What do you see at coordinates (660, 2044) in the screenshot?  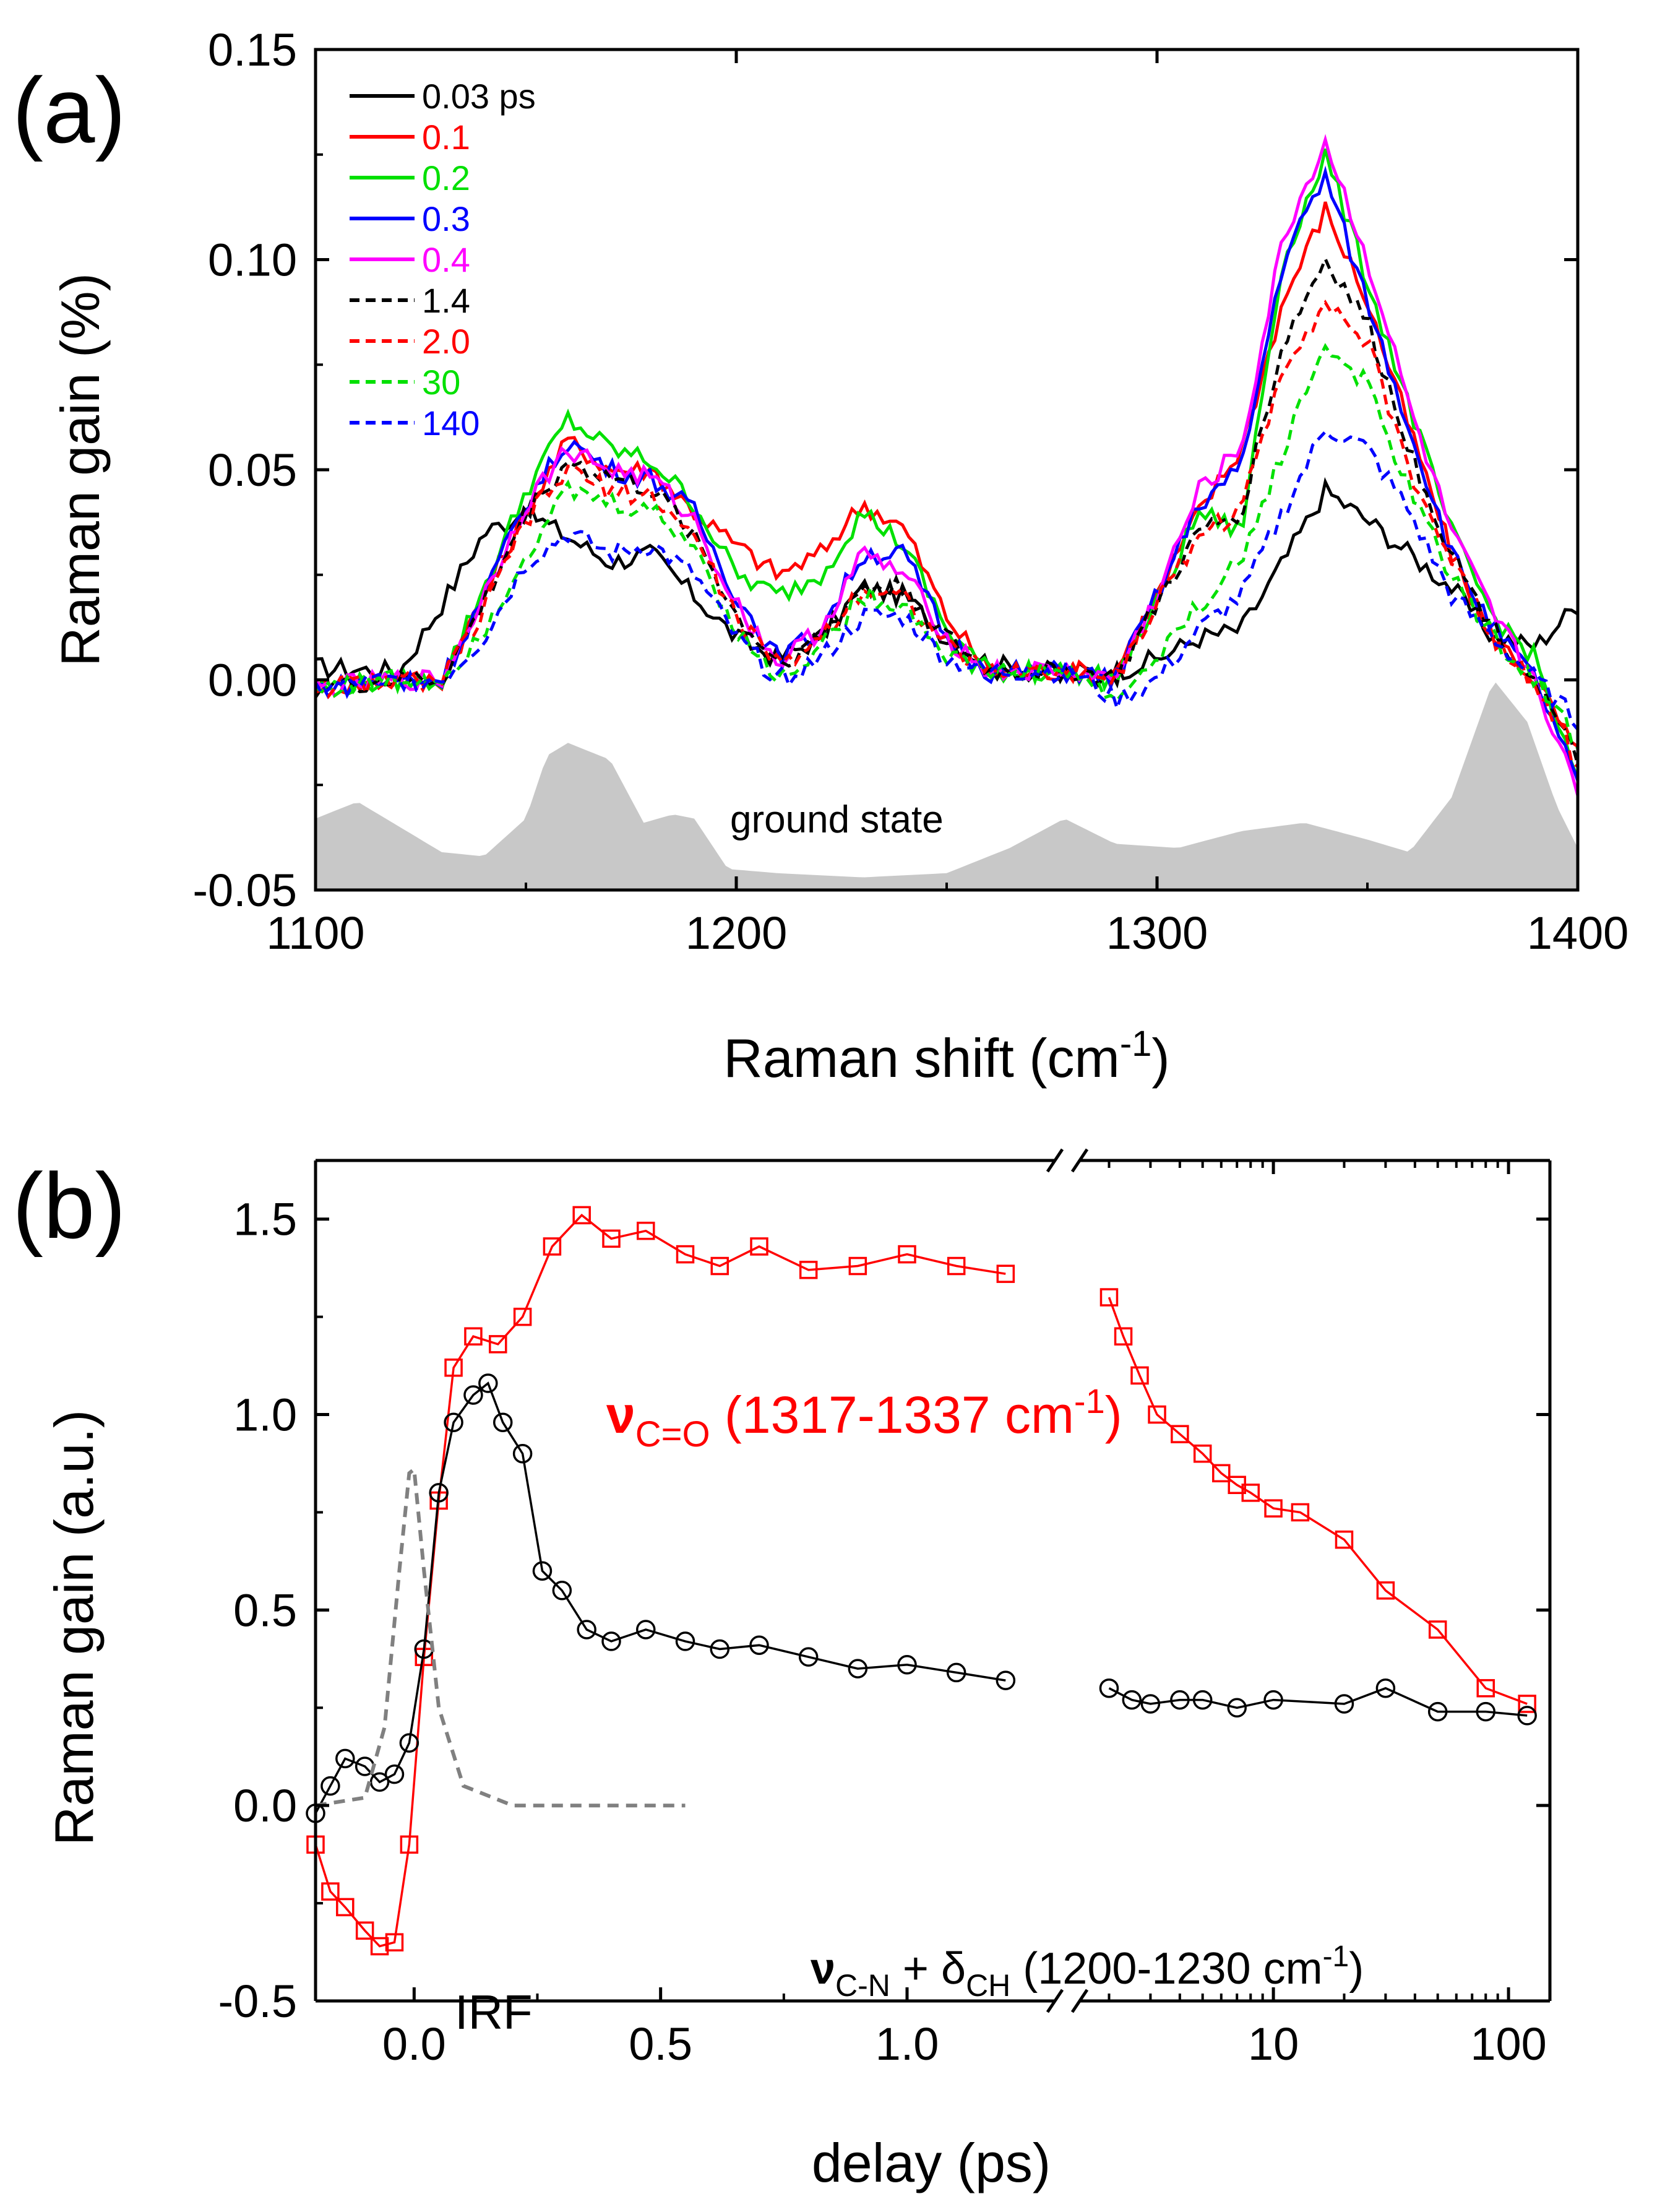 I see `x-tick-label: 0.5` at bounding box center [660, 2044].